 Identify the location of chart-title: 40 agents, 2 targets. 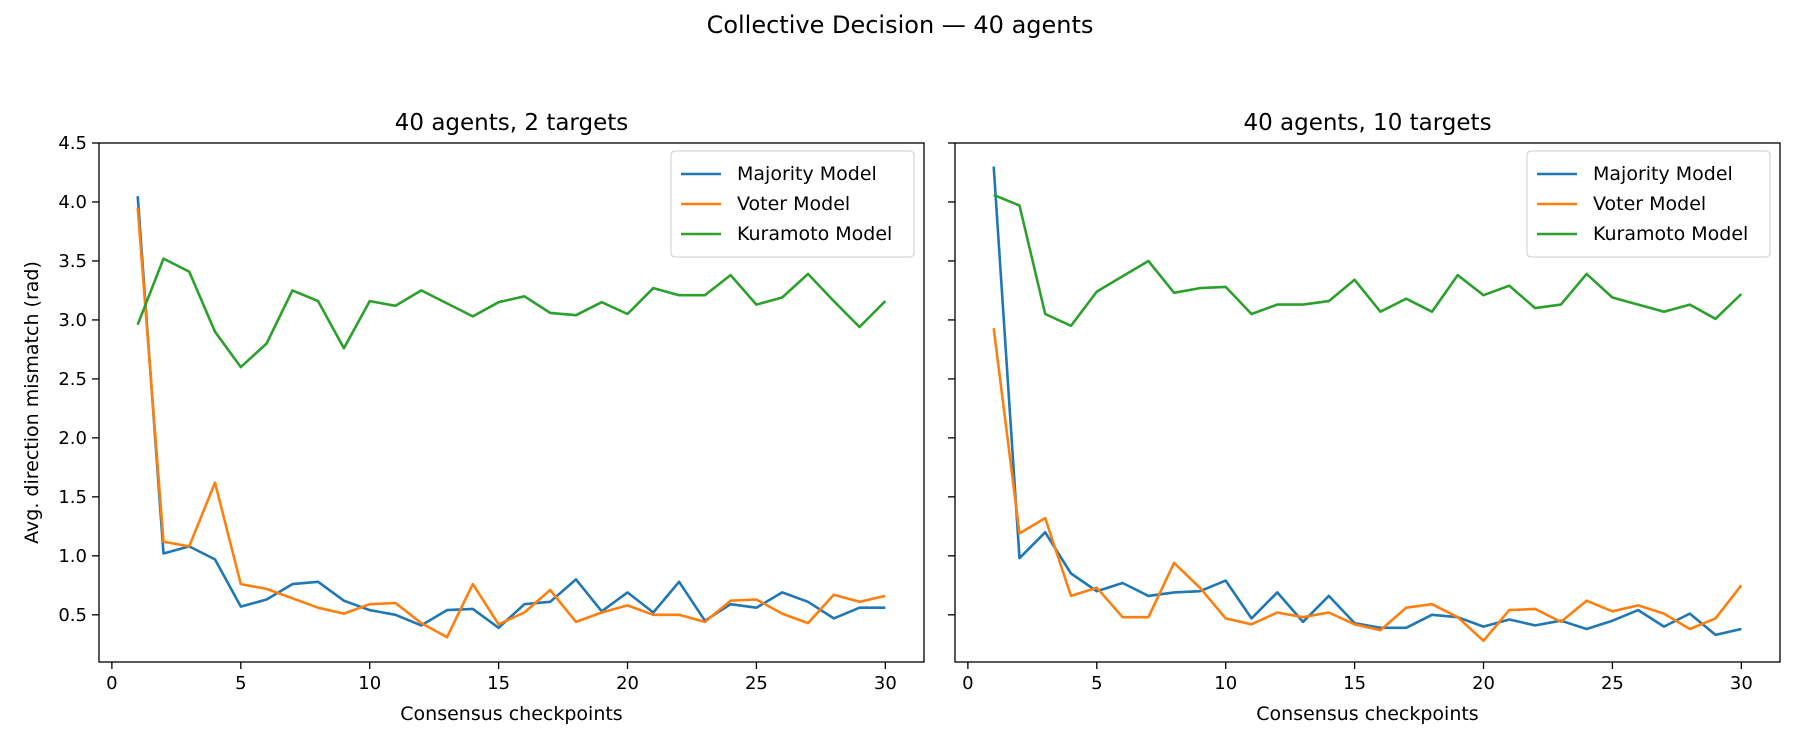
(511, 123).